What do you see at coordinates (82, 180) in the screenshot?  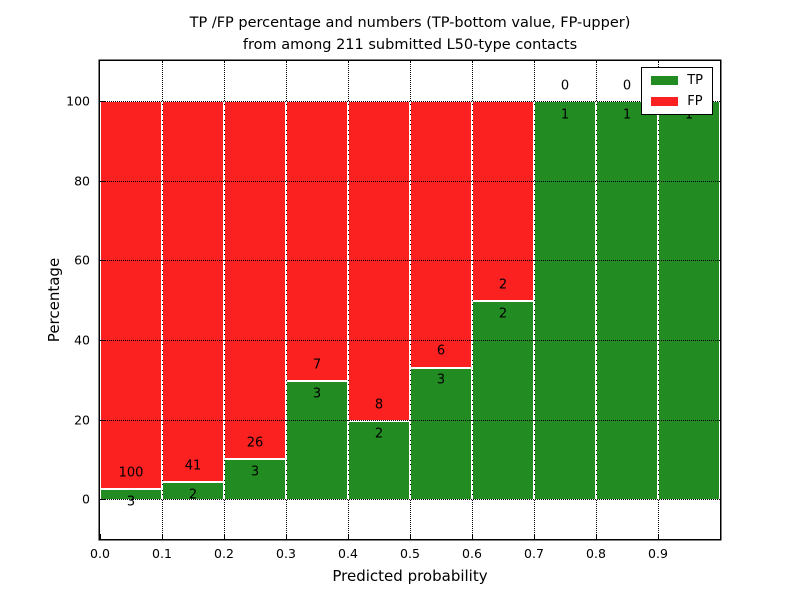 I see `y-tick-label: 80` at bounding box center [82, 180].